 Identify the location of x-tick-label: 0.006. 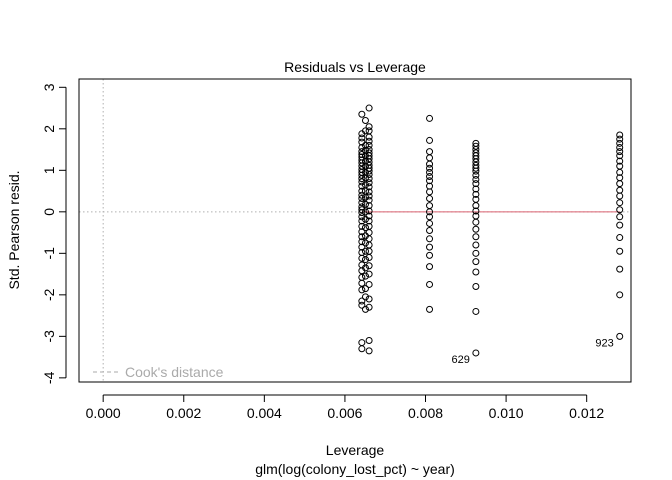
(344, 413).